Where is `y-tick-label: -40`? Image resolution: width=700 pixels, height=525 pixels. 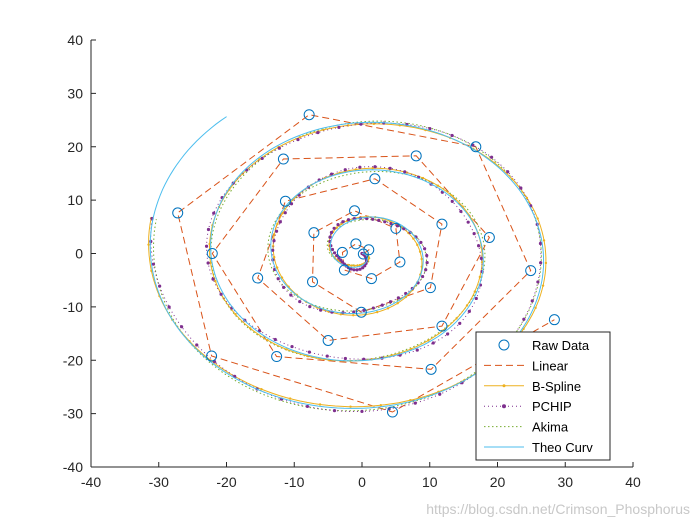
y-tick-label: -40 is located at coordinates (73, 467).